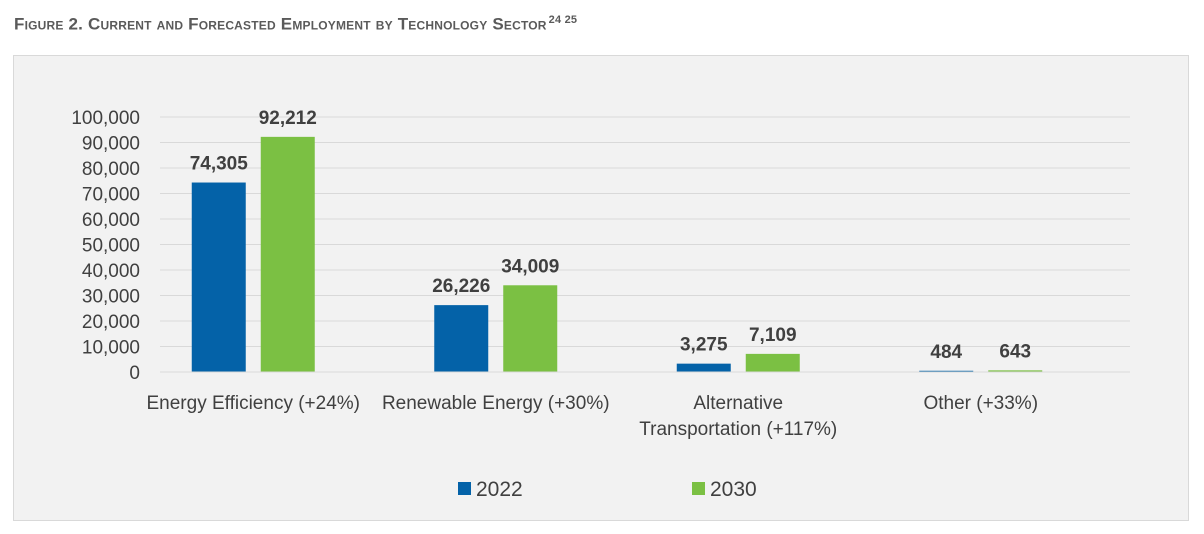 Image resolution: width=1204 pixels, height=534 pixels. Describe the element at coordinates (496, 403) in the screenshot. I see `x-category-label: Renewable Energy (+30%)` at that location.